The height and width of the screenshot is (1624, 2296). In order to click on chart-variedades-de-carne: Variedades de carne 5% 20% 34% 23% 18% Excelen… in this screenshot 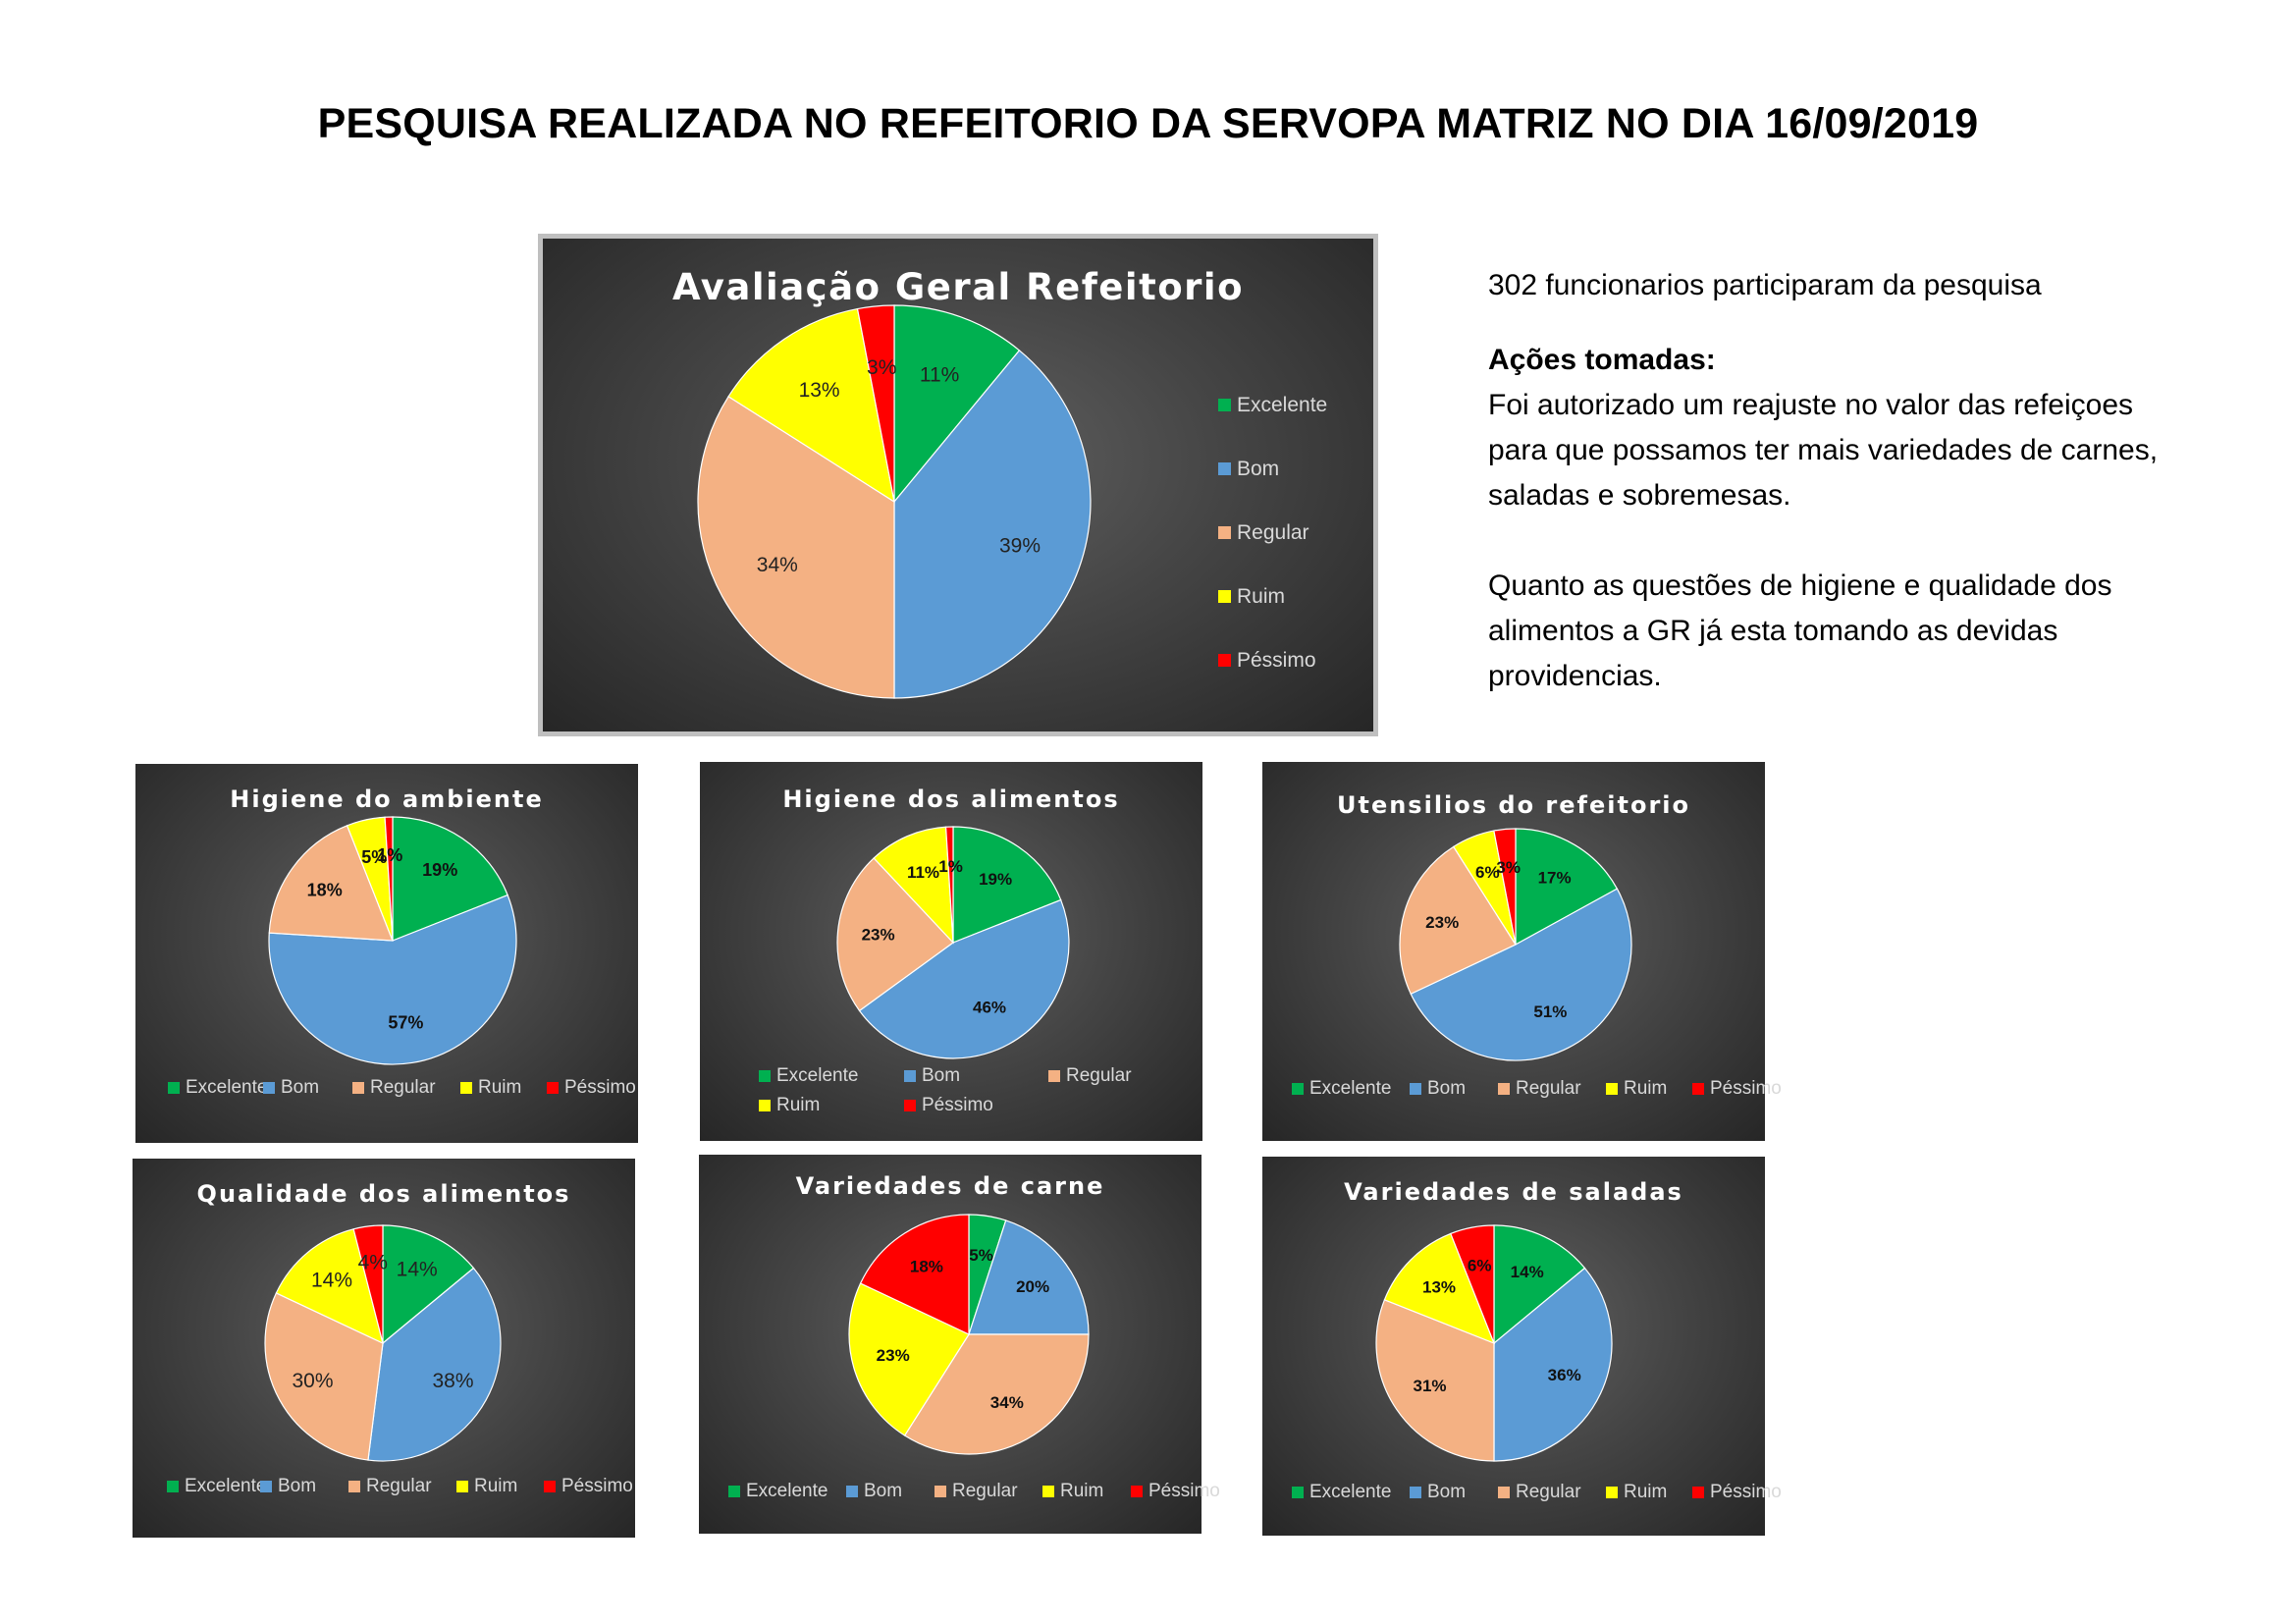, I will do `click(959, 1344)`.